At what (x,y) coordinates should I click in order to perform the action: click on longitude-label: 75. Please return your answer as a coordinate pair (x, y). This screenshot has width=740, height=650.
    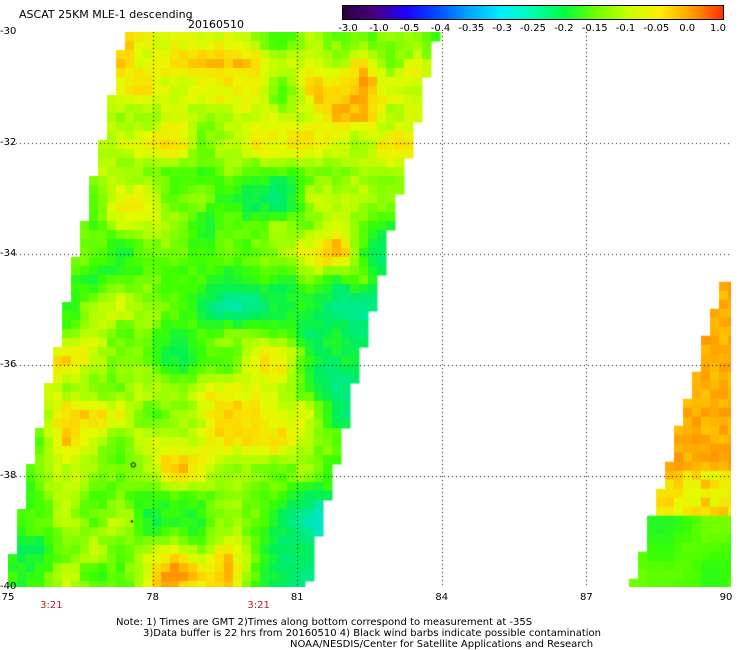
    Looking at the image, I should click on (8, 597).